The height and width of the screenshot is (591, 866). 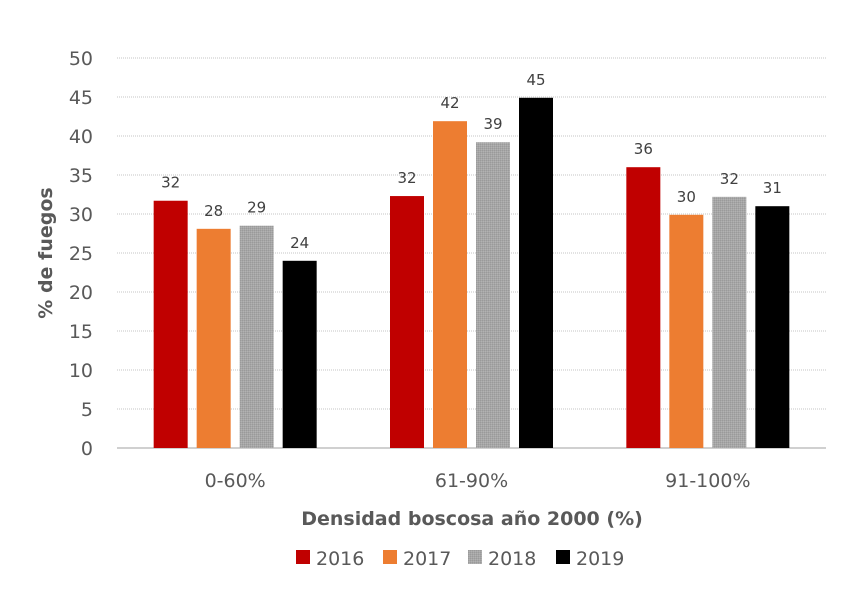 What do you see at coordinates (686, 197) in the screenshot?
I see `data-label-2017-3: 30` at bounding box center [686, 197].